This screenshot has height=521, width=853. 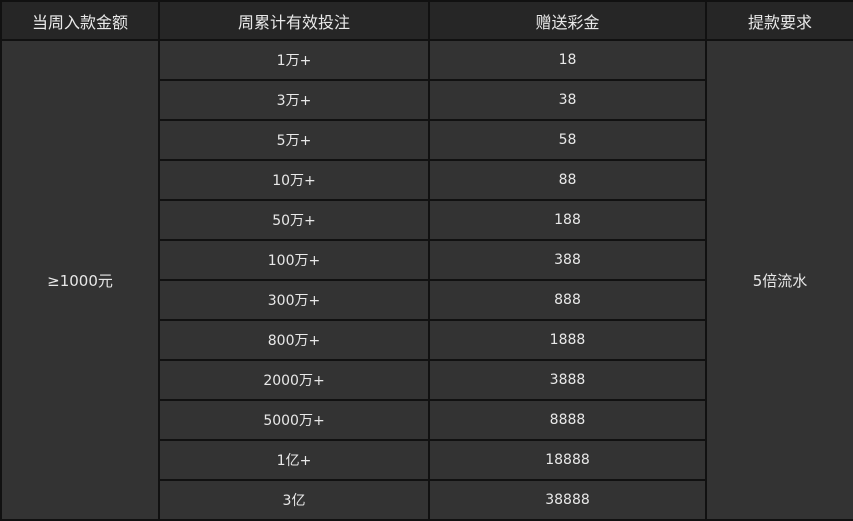 What do you see at coordinates (294, 340) in the screenshot?
I see `weekly-bet-cell: 800万+` at bounding box center [294, 340].